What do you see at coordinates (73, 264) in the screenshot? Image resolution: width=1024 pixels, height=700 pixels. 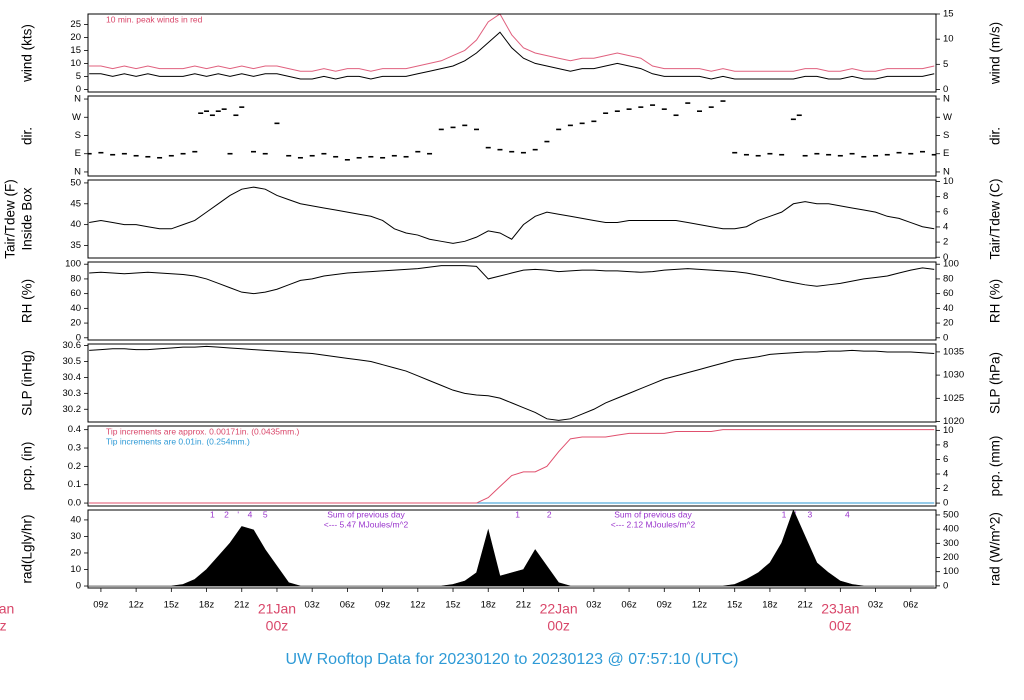 I see `y-tick-label: 100` at bounding box center [73, 264].